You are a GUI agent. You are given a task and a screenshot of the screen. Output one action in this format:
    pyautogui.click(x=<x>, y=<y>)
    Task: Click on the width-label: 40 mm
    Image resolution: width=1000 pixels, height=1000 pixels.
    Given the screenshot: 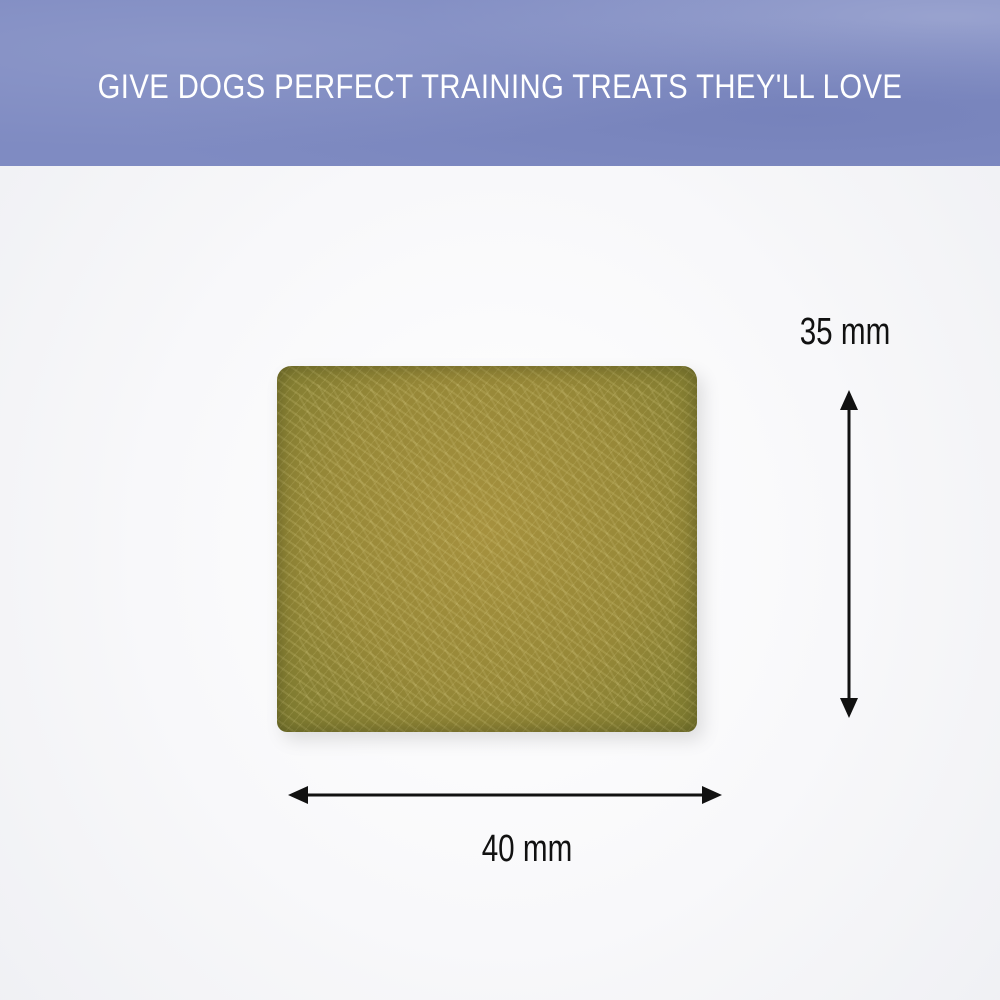 What is the action you would take?
    pyautogui.click(x=527, y=849)
    